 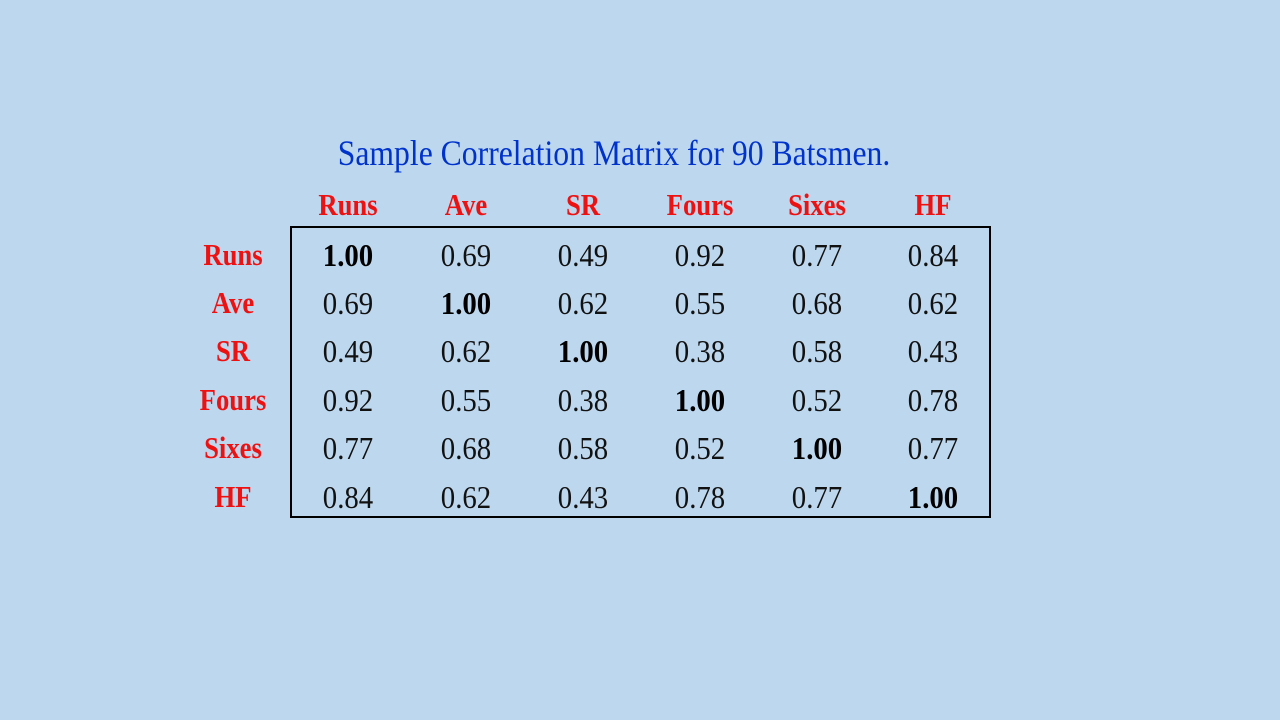 I want to click on matrix-cell-fours-runs: 0.92, so click(x=348, y=400).